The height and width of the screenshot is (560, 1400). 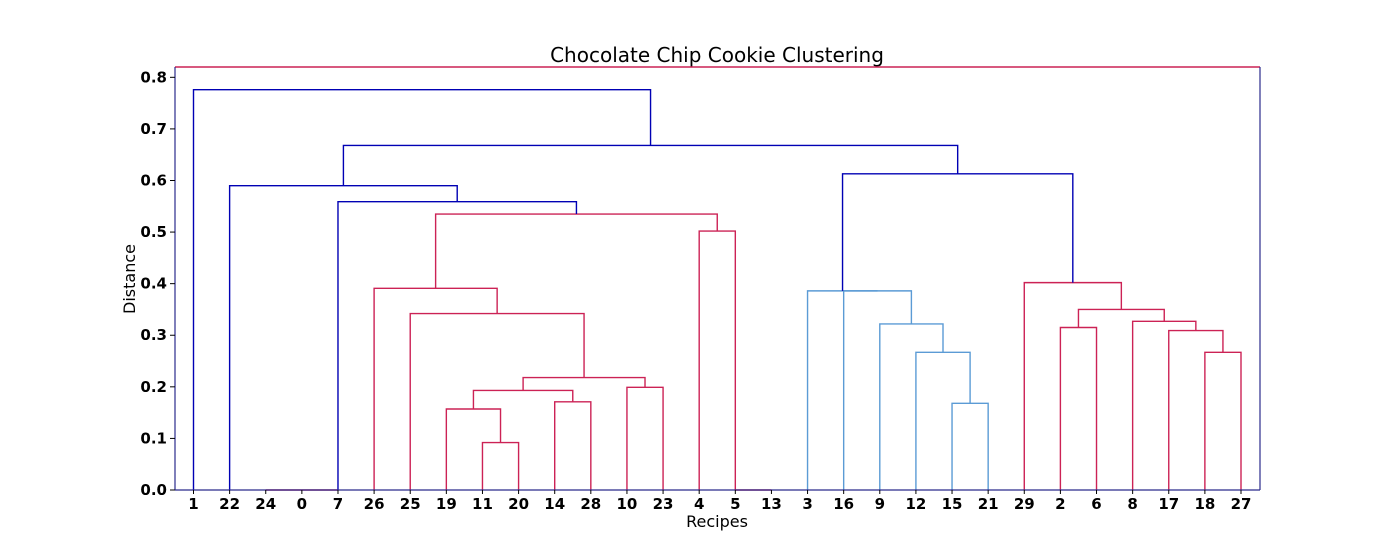 I want to click on x-tick-label: 27, so click(x=1241, y=504).